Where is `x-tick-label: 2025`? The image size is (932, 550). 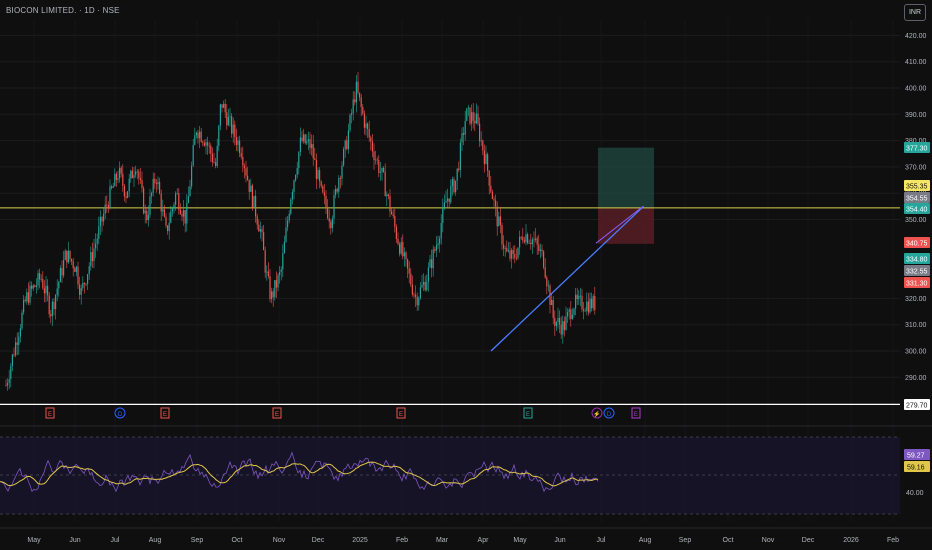
x-tick-label: 2025 is located at coordinates (360, 540).